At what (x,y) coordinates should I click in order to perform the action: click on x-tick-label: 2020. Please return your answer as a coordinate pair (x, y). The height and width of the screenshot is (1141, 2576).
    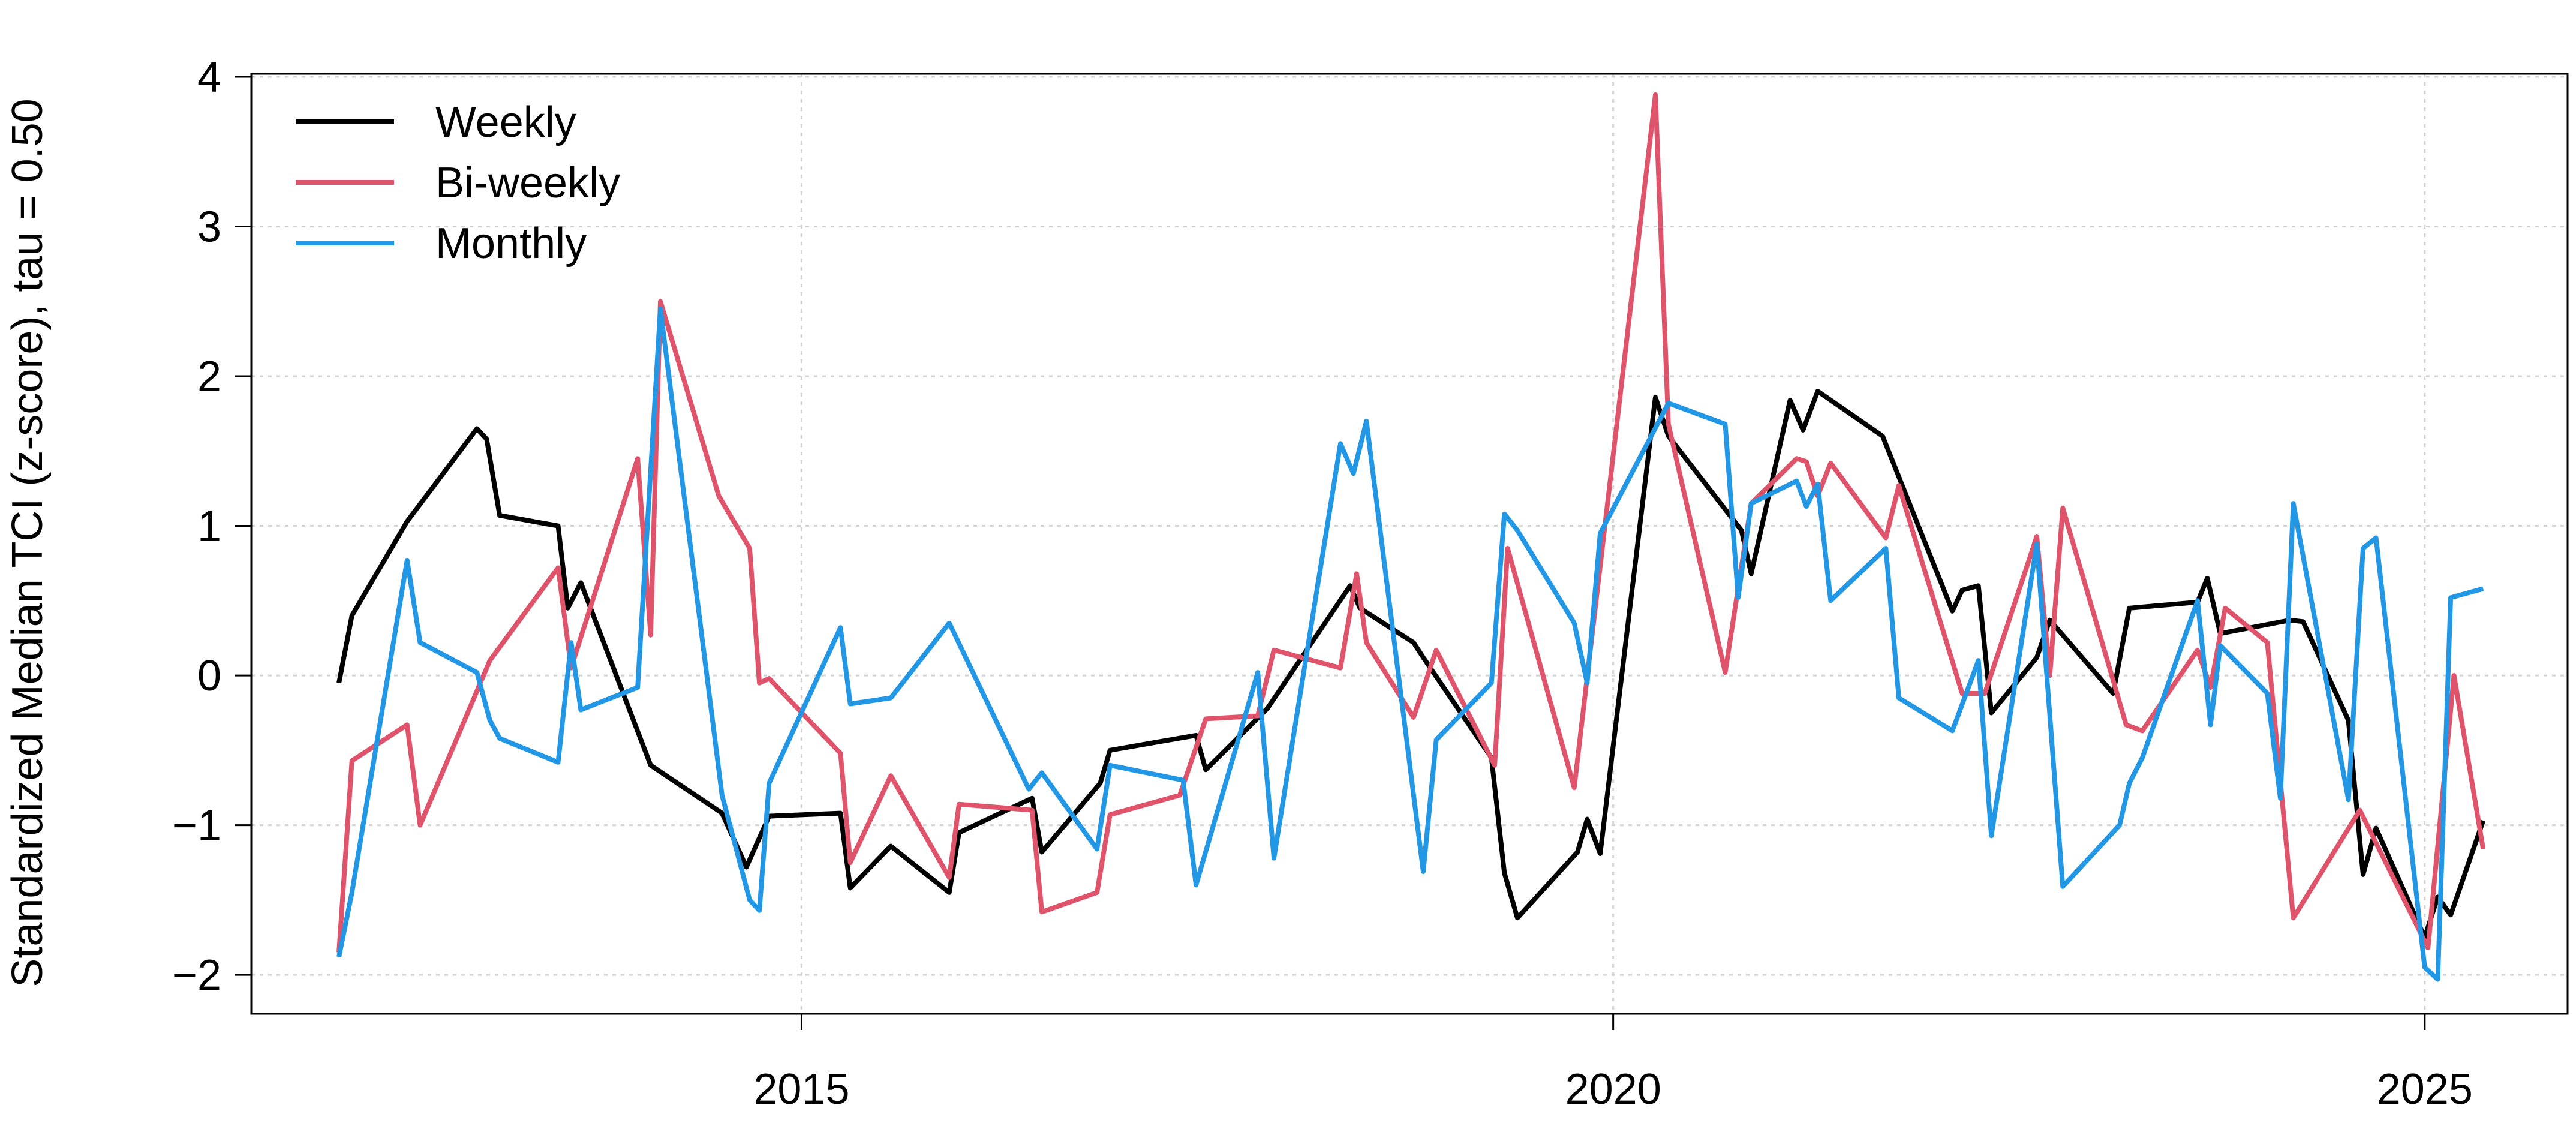
    Looking at the image, I should click on (1613, 1089).